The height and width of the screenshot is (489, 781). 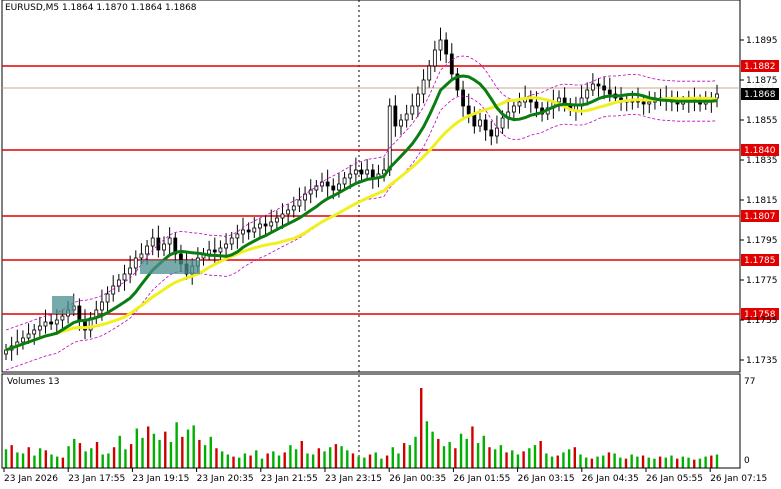 I want to click on y-tick-label: 1.1775, so click(x=762, y=281).